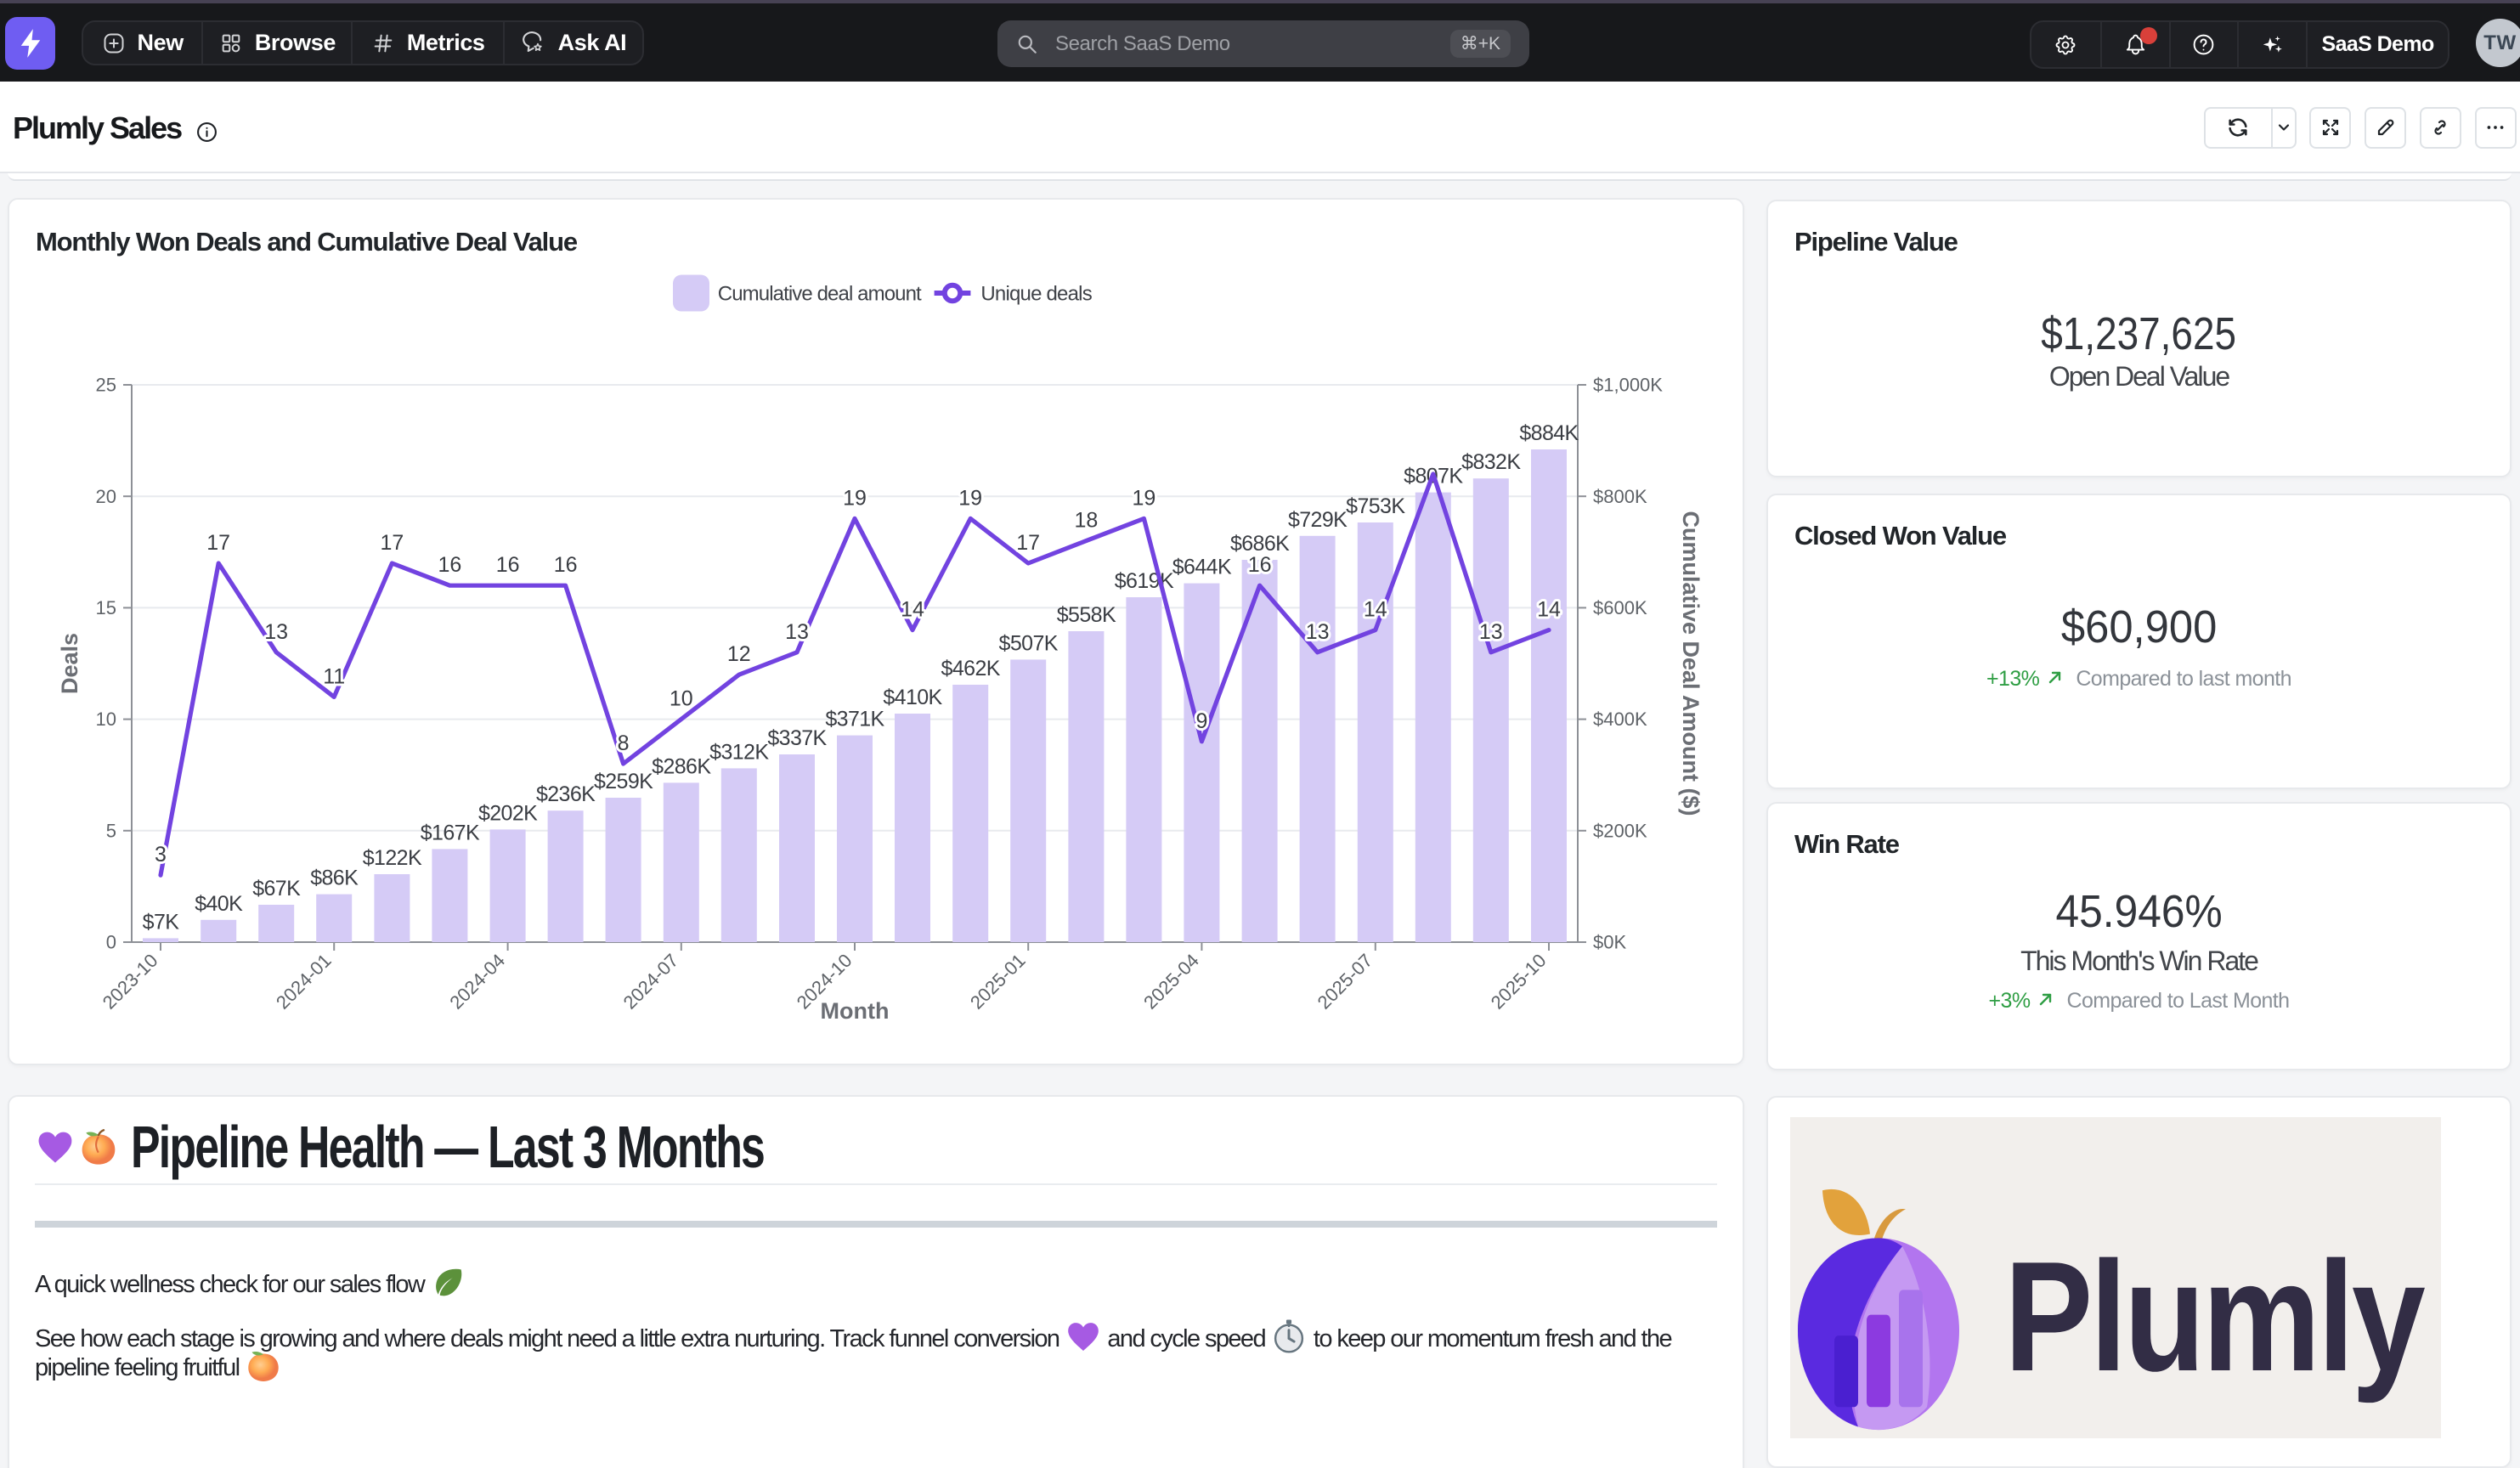  Describe the element at coordinates (304, 982) in the screenshot. I see `svg-text: 2024-01` at that location.